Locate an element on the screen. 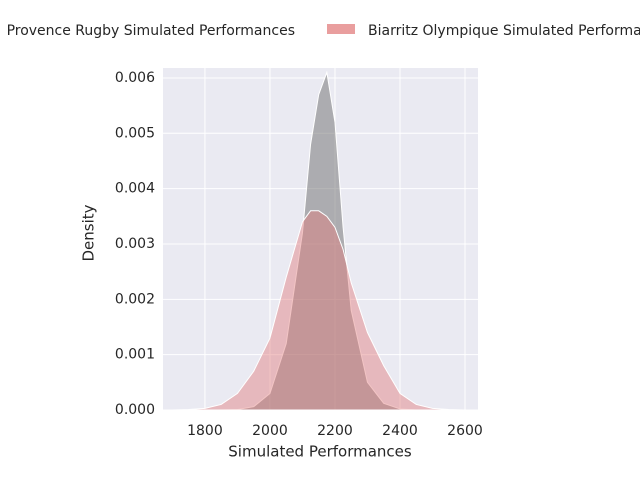  legend-swatch is located at coordinates (341, 29).